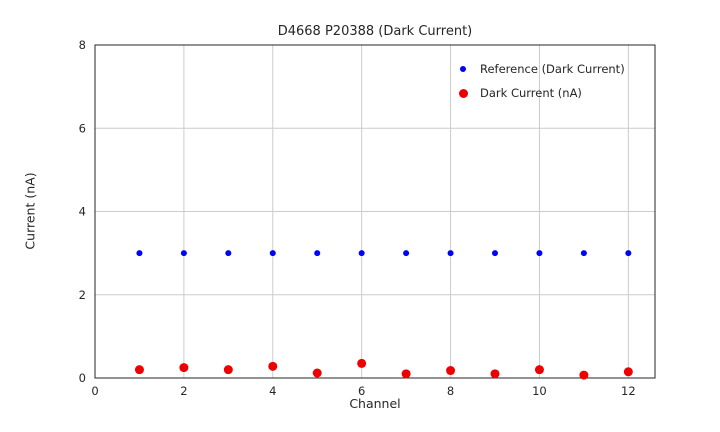  Describe the element at coordinates (531, 93) in the screenshot. I see `legend-label-dark-current: Dark Current (nA)` at that location.